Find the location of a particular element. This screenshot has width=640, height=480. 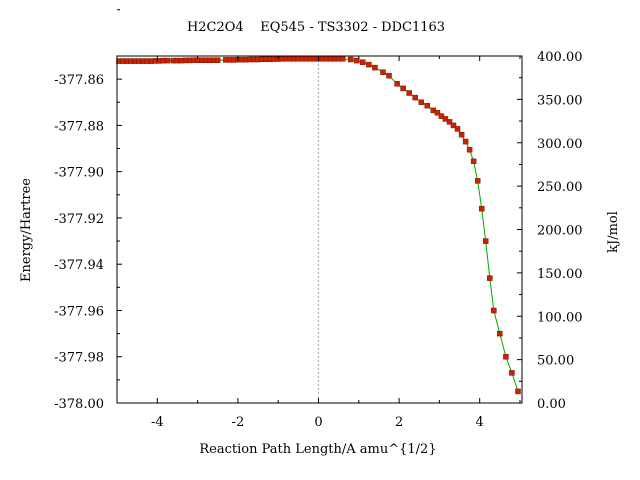

y-tick-label: -377.86 is located at coordinates (79, 80).